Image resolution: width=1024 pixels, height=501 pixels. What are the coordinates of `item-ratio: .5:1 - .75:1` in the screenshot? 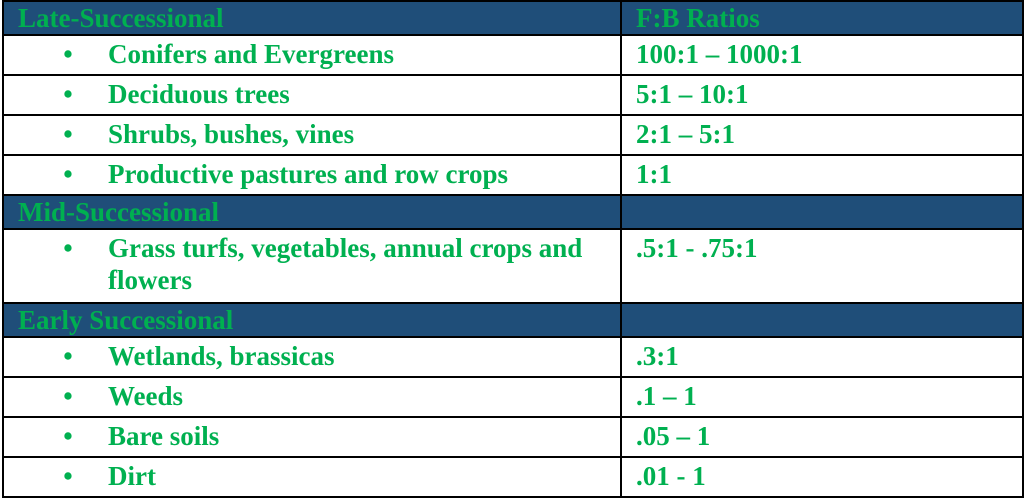 It's located at (822, 266).